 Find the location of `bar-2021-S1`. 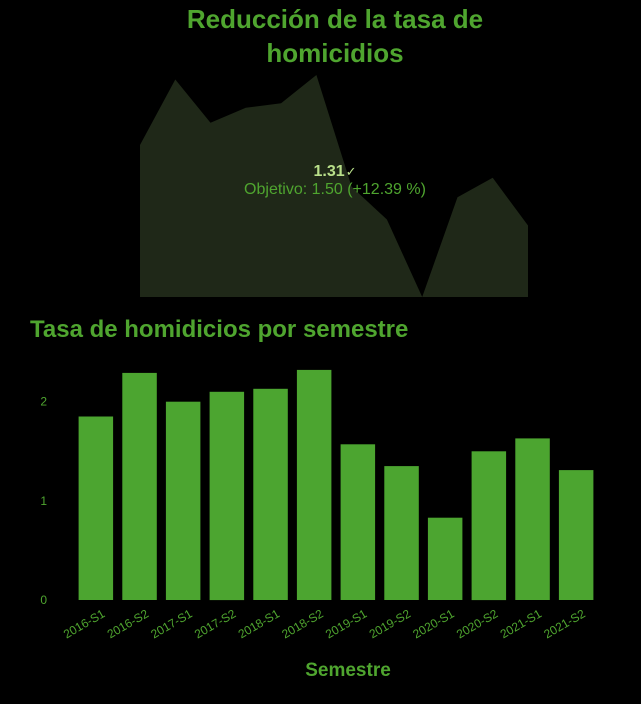

bar-2021-S1 is located at coordinates (532, 519).